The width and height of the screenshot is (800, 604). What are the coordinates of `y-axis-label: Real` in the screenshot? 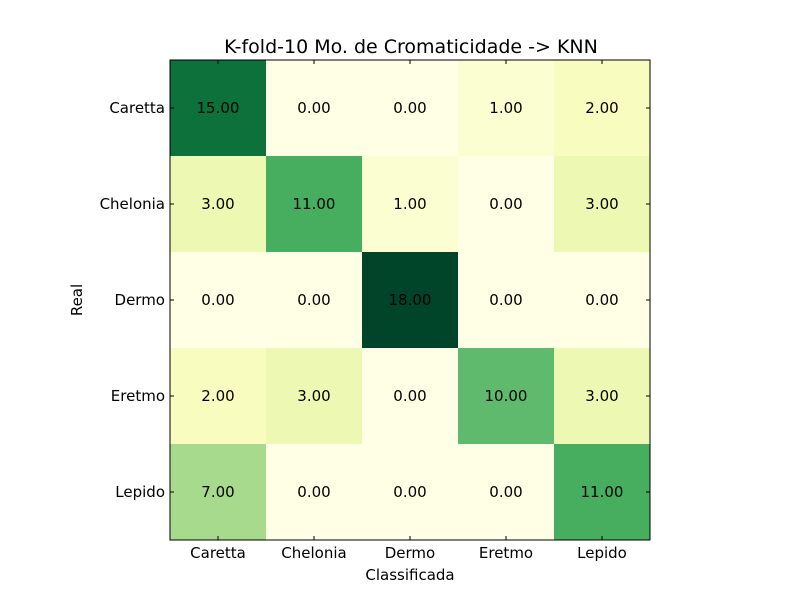 It's located at (77, 300).